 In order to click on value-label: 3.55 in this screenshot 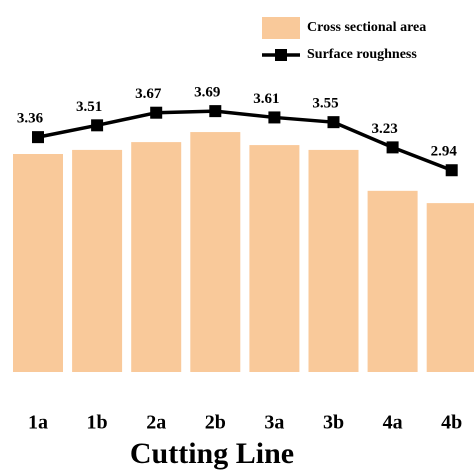, I will do `click(325, 104)`.